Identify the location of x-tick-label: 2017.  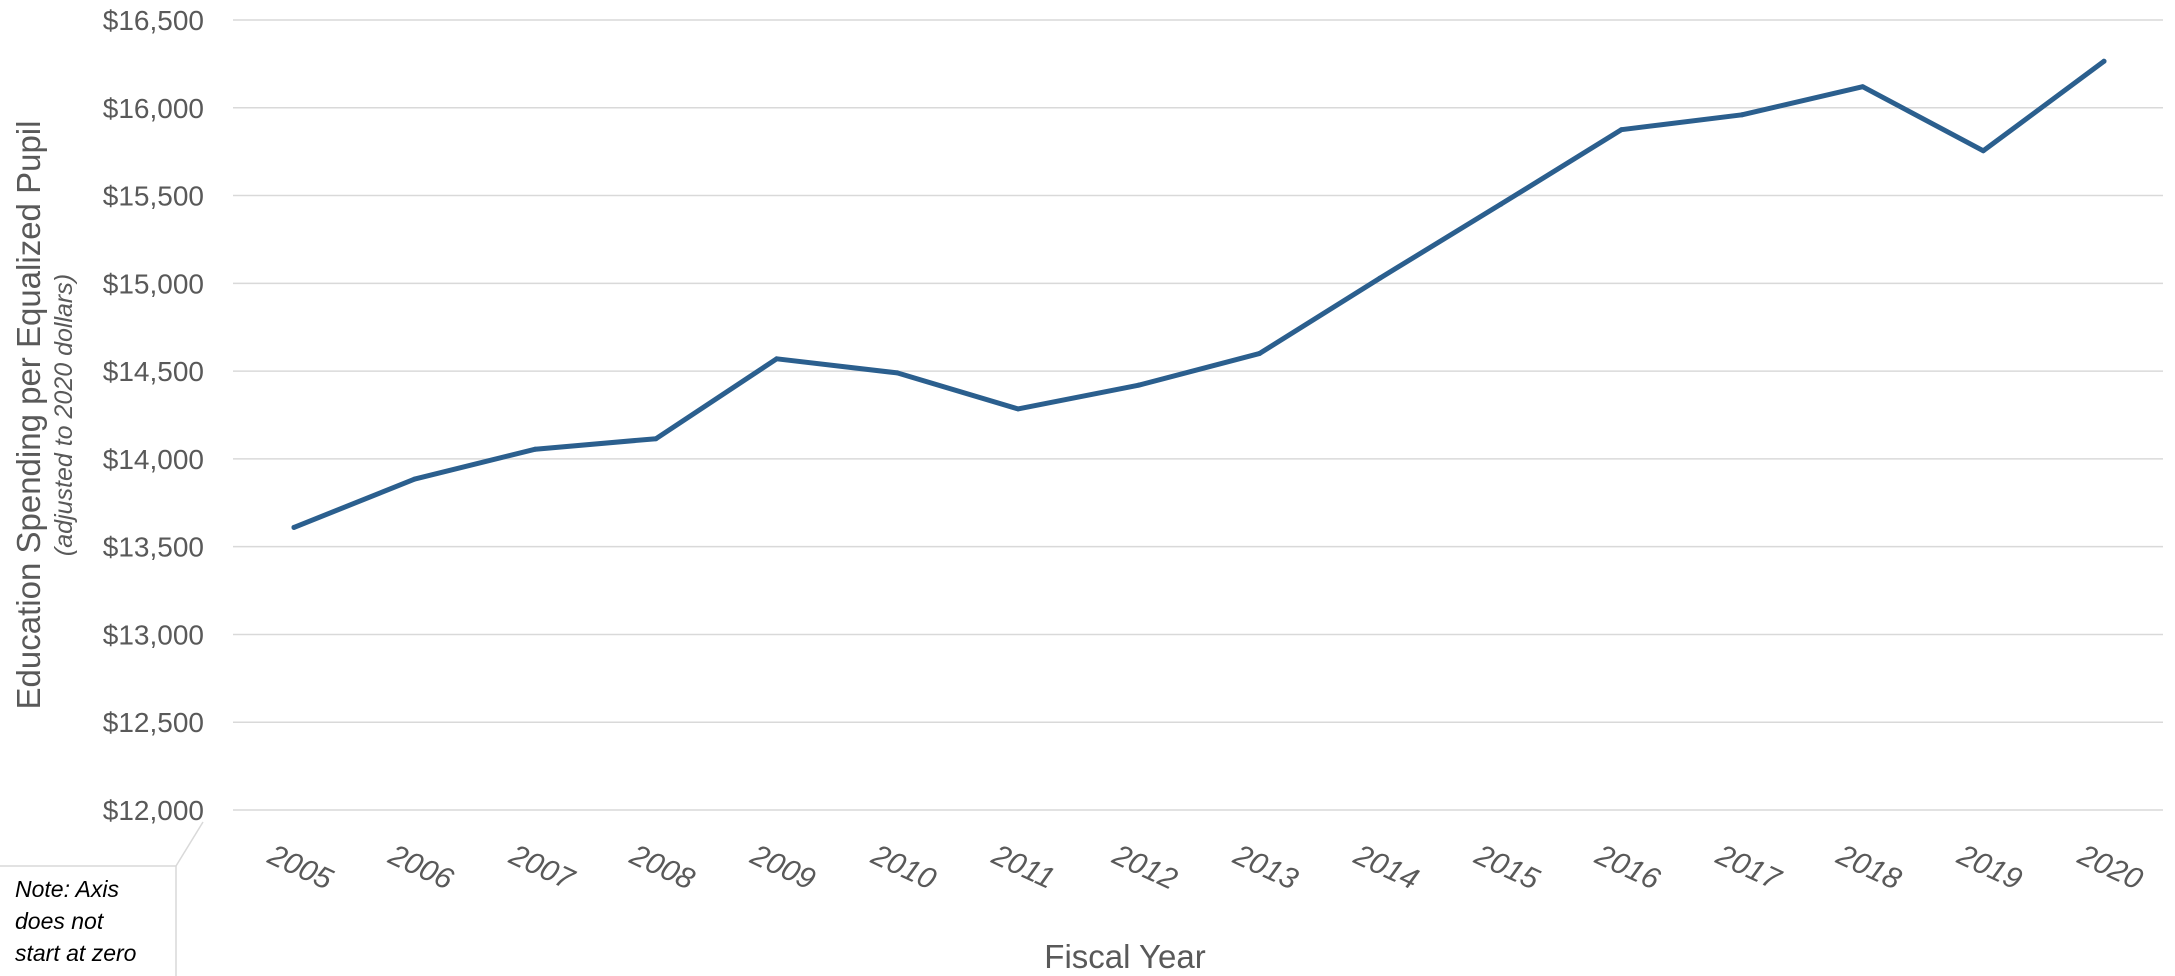
(1748, 867).